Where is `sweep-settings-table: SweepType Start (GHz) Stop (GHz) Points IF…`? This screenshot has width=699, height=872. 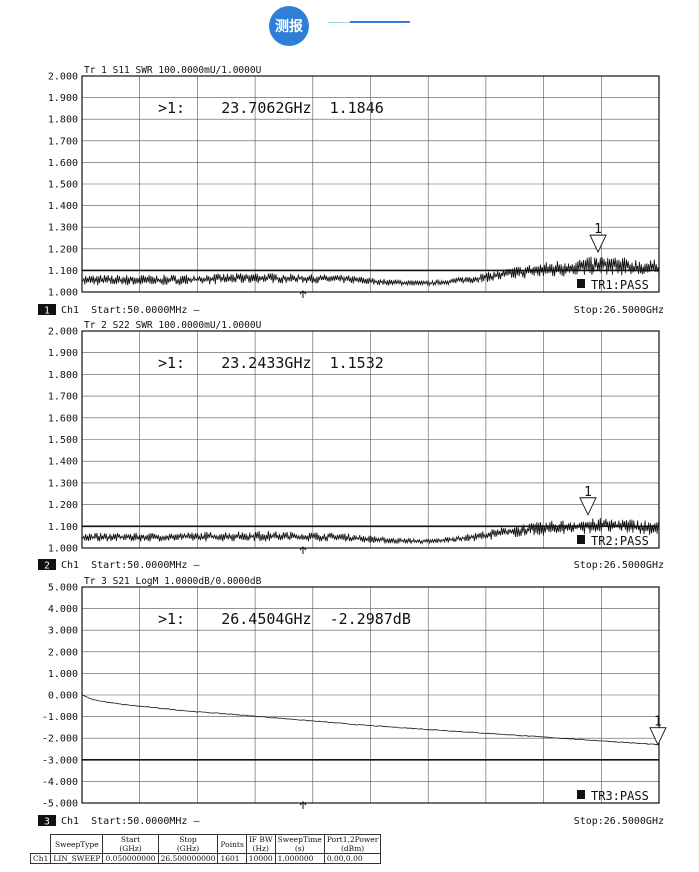
sweep-settings-table: SweepType Start (GHz) Stop (GHz) Points IF… is located at coordinates (205, 849).